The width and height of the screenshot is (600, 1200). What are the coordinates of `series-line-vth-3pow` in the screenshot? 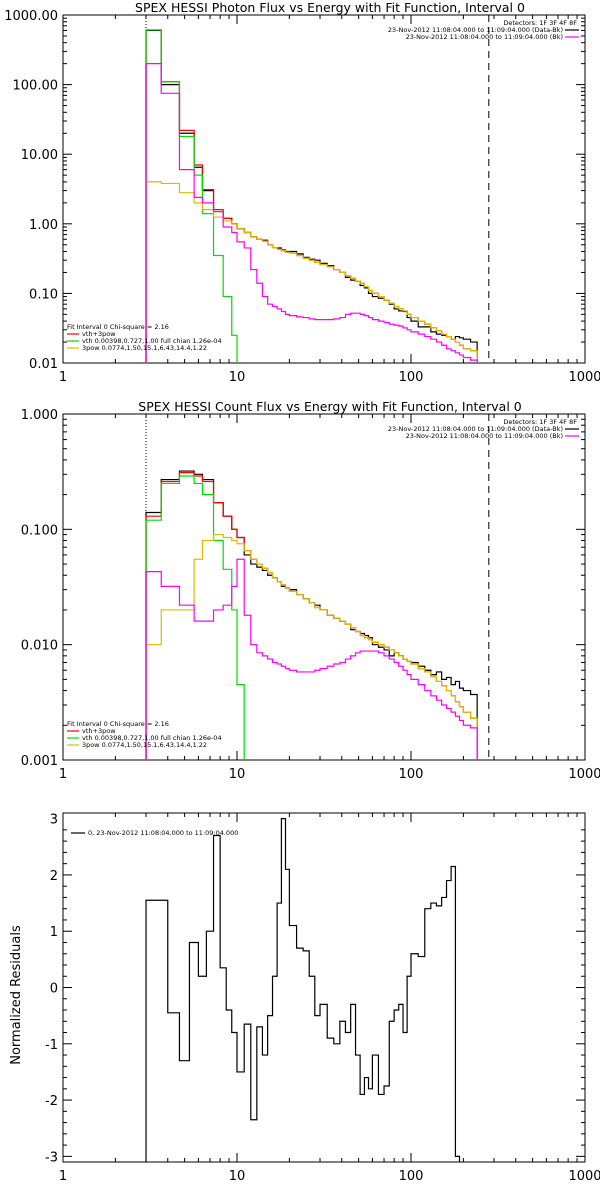 It's located at (311, 616).